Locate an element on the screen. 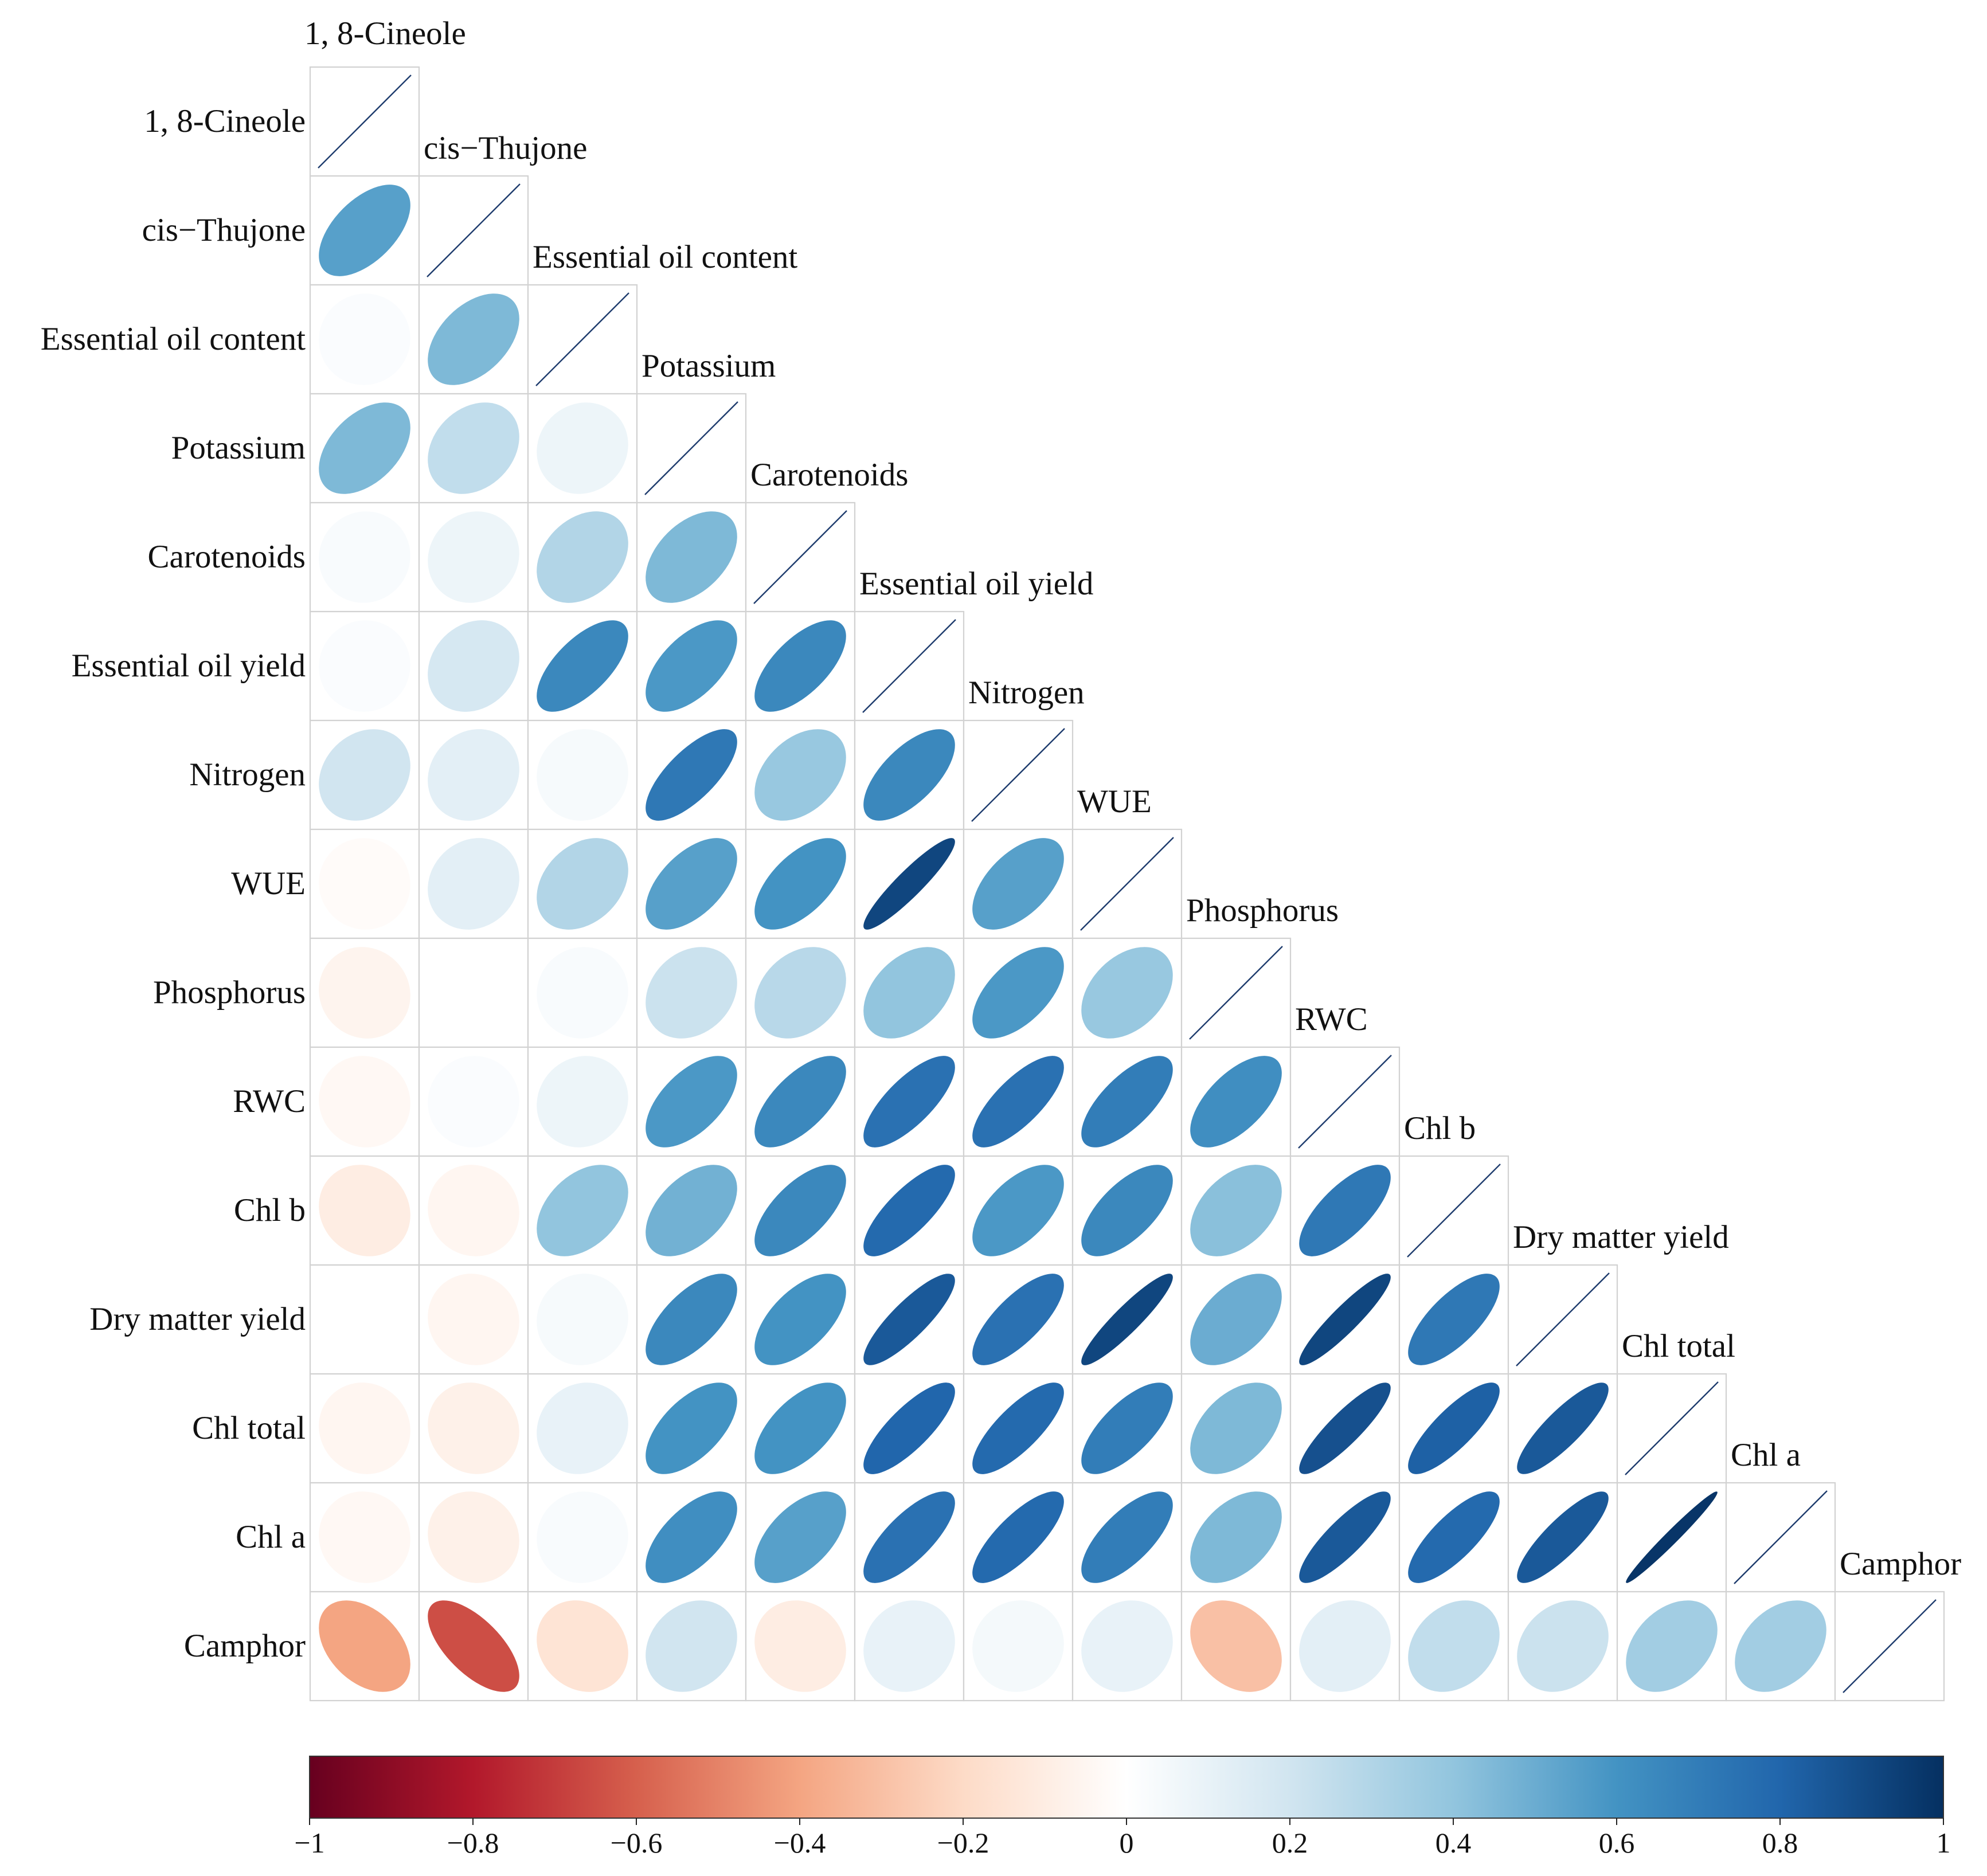 The width and height of the screenshot is (1987, 1876). cell-camphor-vs-essential-oil-yield is located at coordinates (909, 1646).